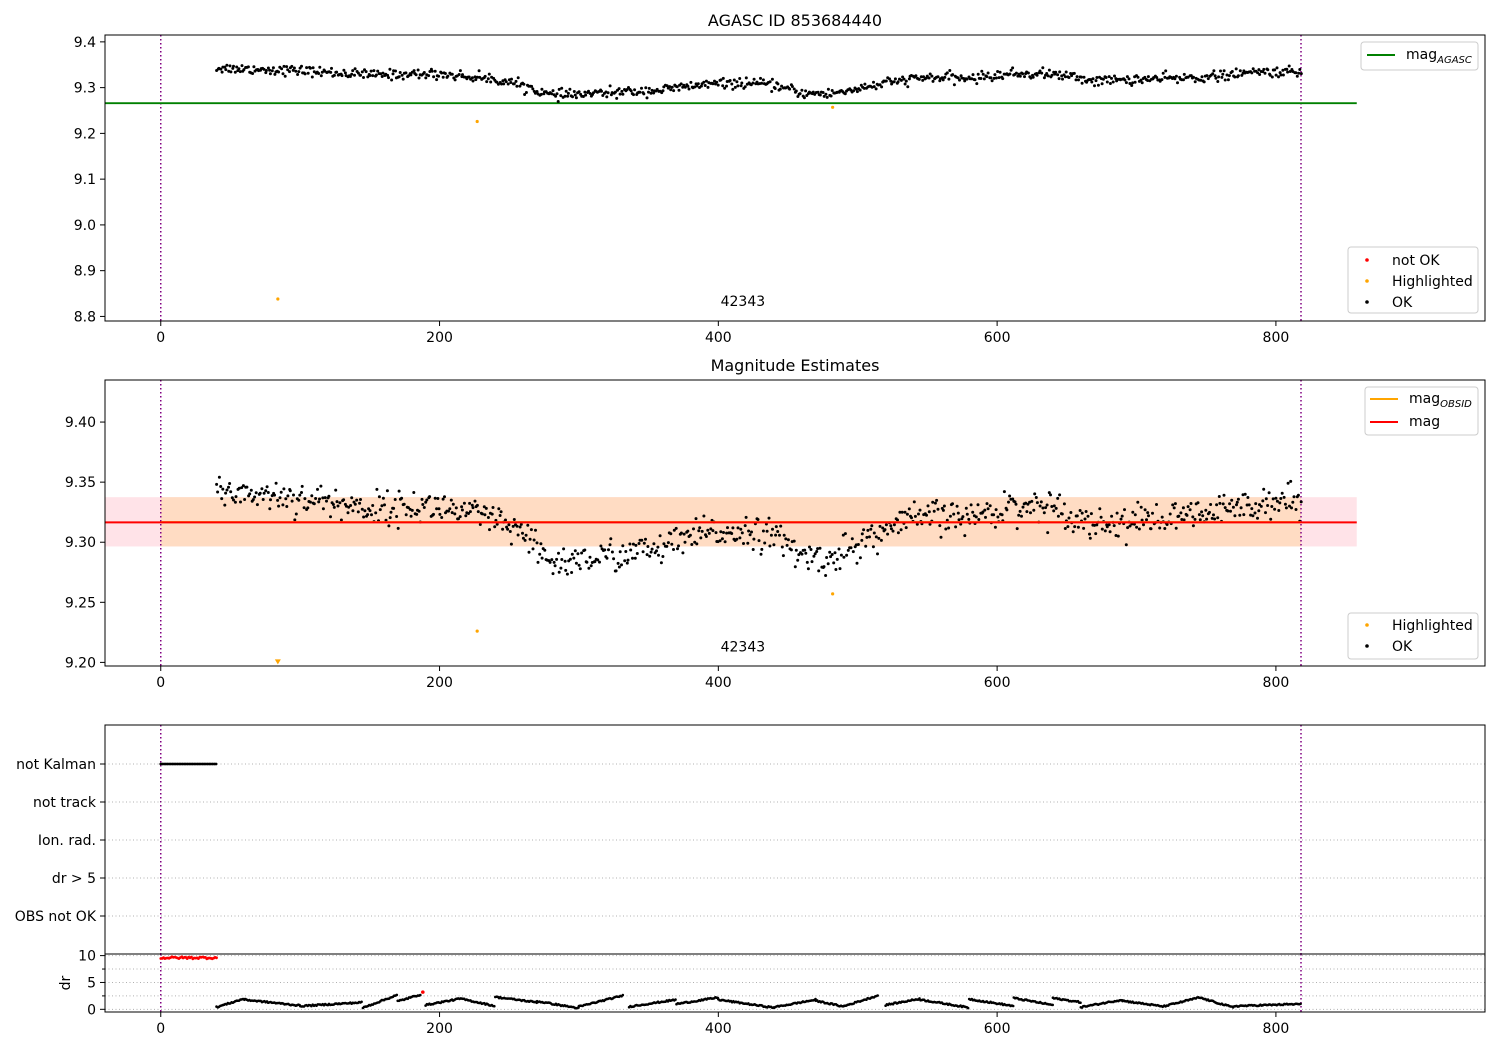 The width and height of the screenshot is (1500, 1050). Describe the element at coordinates (439, 338) in the screenshot. I see `agasc-xtick-label: 200` at that location.